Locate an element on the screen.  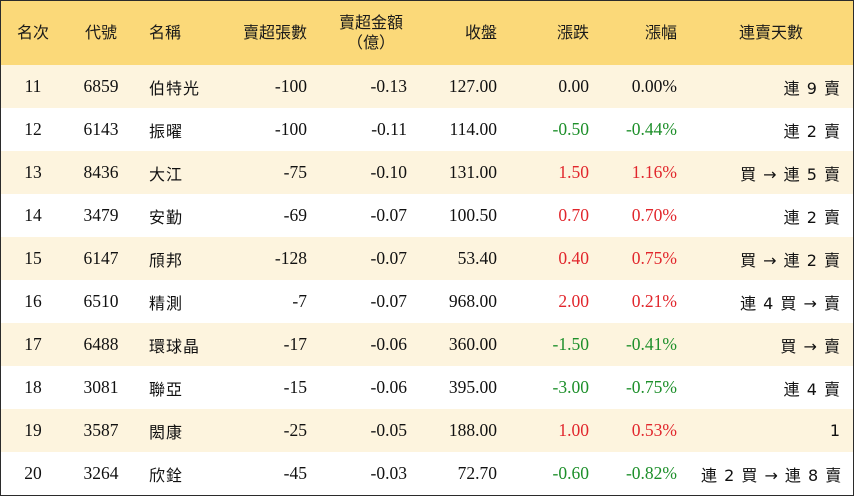
change-pct-cell: -0.44% is located at coordinates (651, 129).